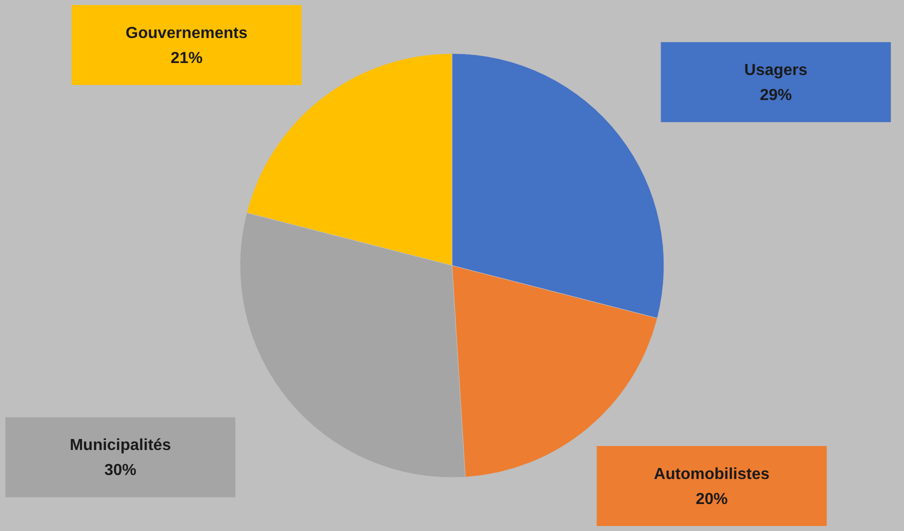 The width and height of the screenshot is (904, 531). What do you see at coordinates (187, 33) in the screenshot?
I see `slice-label: Gouvernements` at bounding box center [187, 33].